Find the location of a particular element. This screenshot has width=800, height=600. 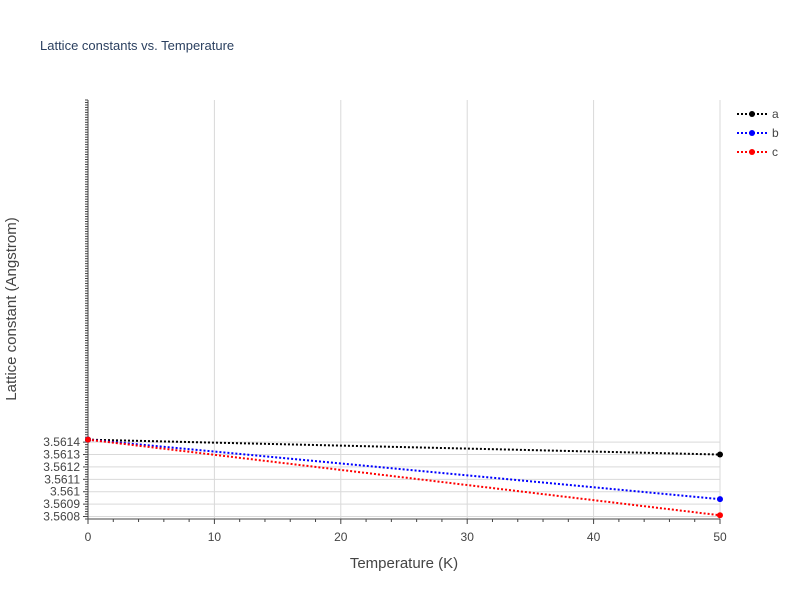

x-axis-title: Temperature (K) is located at coordinates (404, 563).